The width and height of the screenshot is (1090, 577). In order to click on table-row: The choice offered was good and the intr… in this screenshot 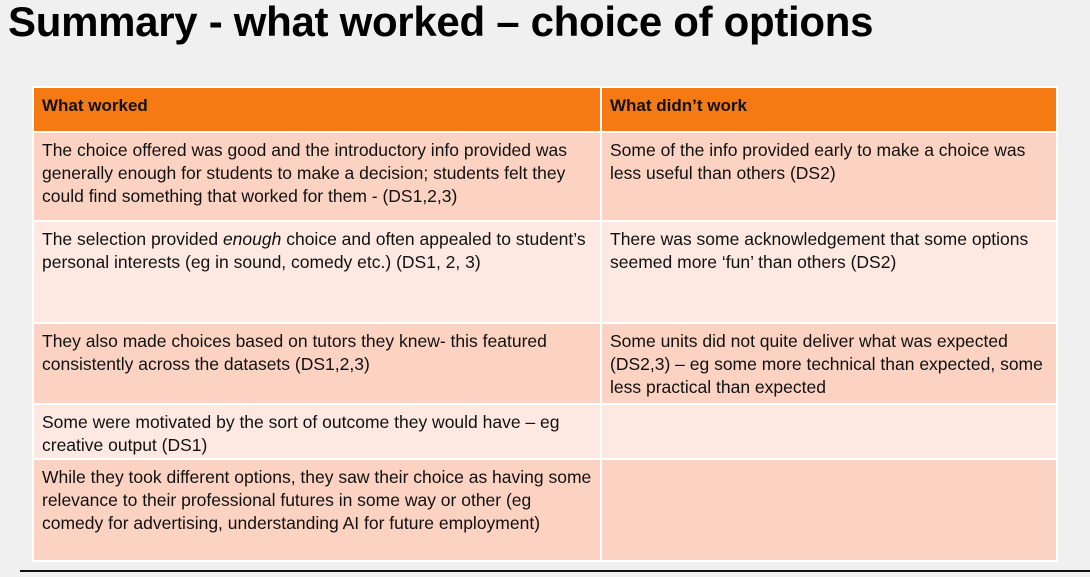, I will do `click(545, 176)`.